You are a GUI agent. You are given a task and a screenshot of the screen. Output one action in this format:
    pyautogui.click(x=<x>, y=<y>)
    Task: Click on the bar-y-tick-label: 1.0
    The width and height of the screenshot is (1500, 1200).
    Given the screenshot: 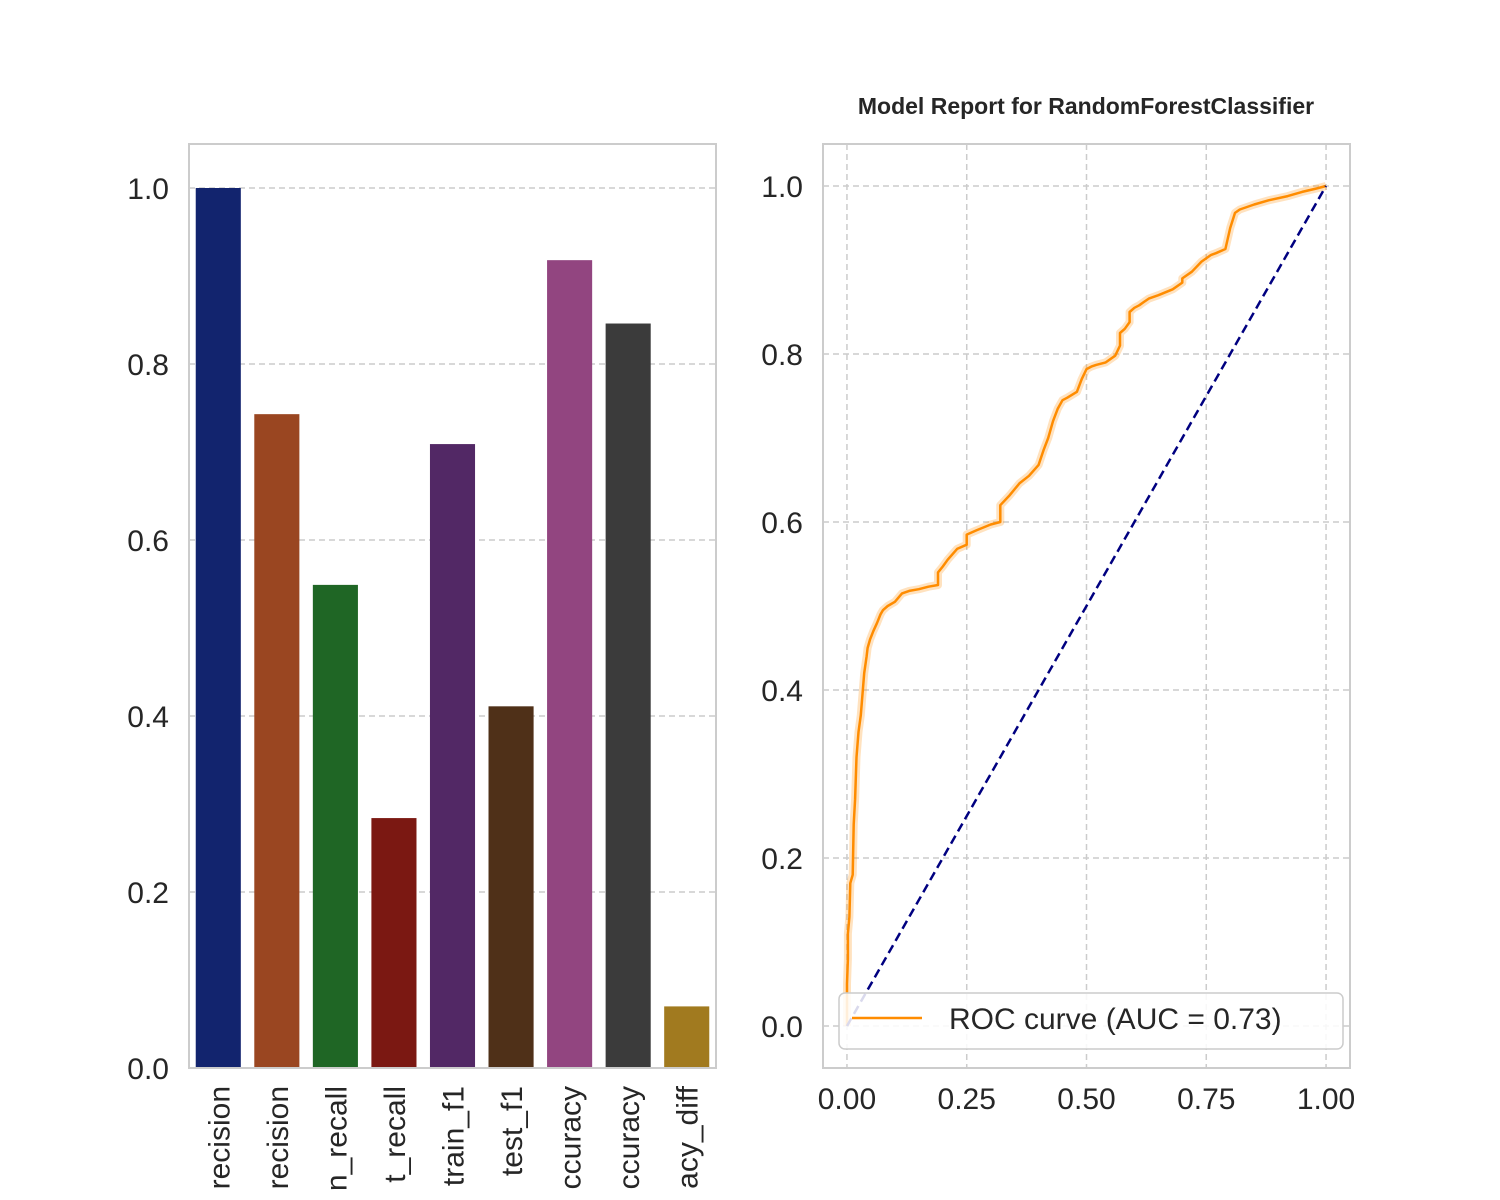 What is the action you would take?
    pyautogui.click(x=148, y=189)
    